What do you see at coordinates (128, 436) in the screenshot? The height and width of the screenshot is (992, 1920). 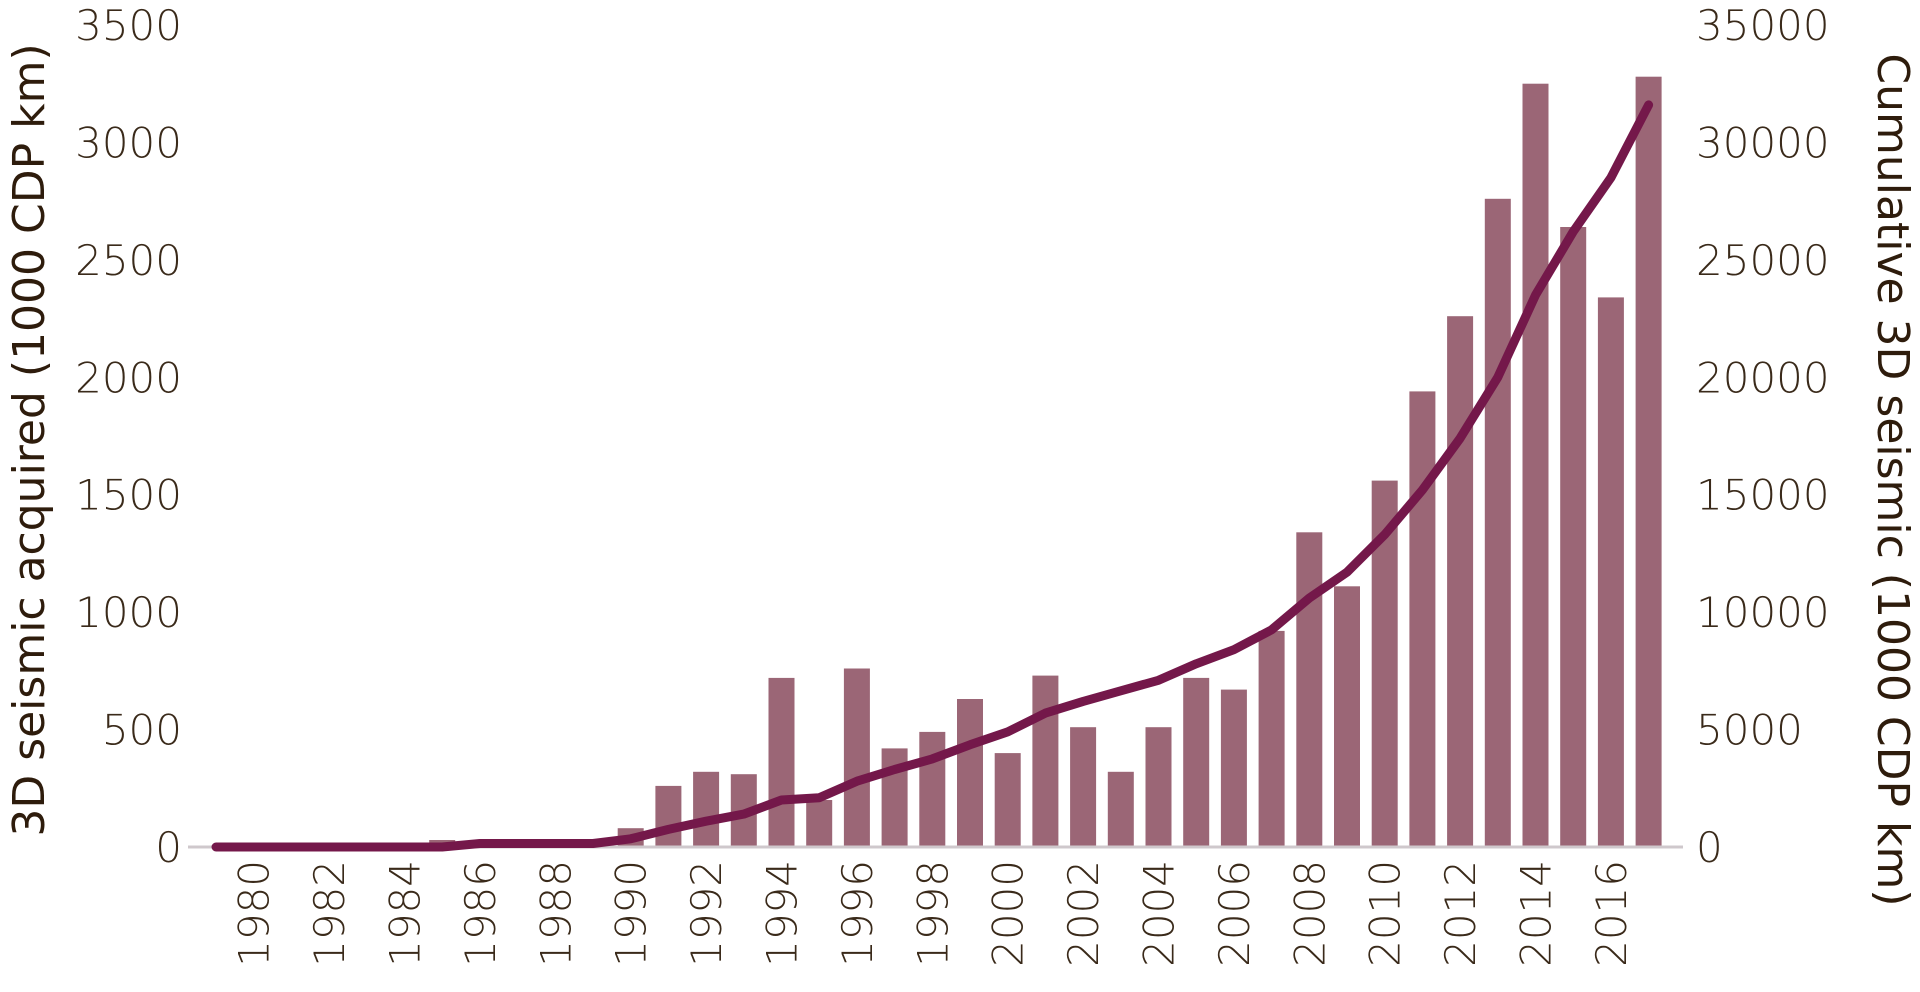 I see `left-y-axis-ticks: 0 500 1000 1500 2000 2500 3000 3500` at bounding box center [128, 436].